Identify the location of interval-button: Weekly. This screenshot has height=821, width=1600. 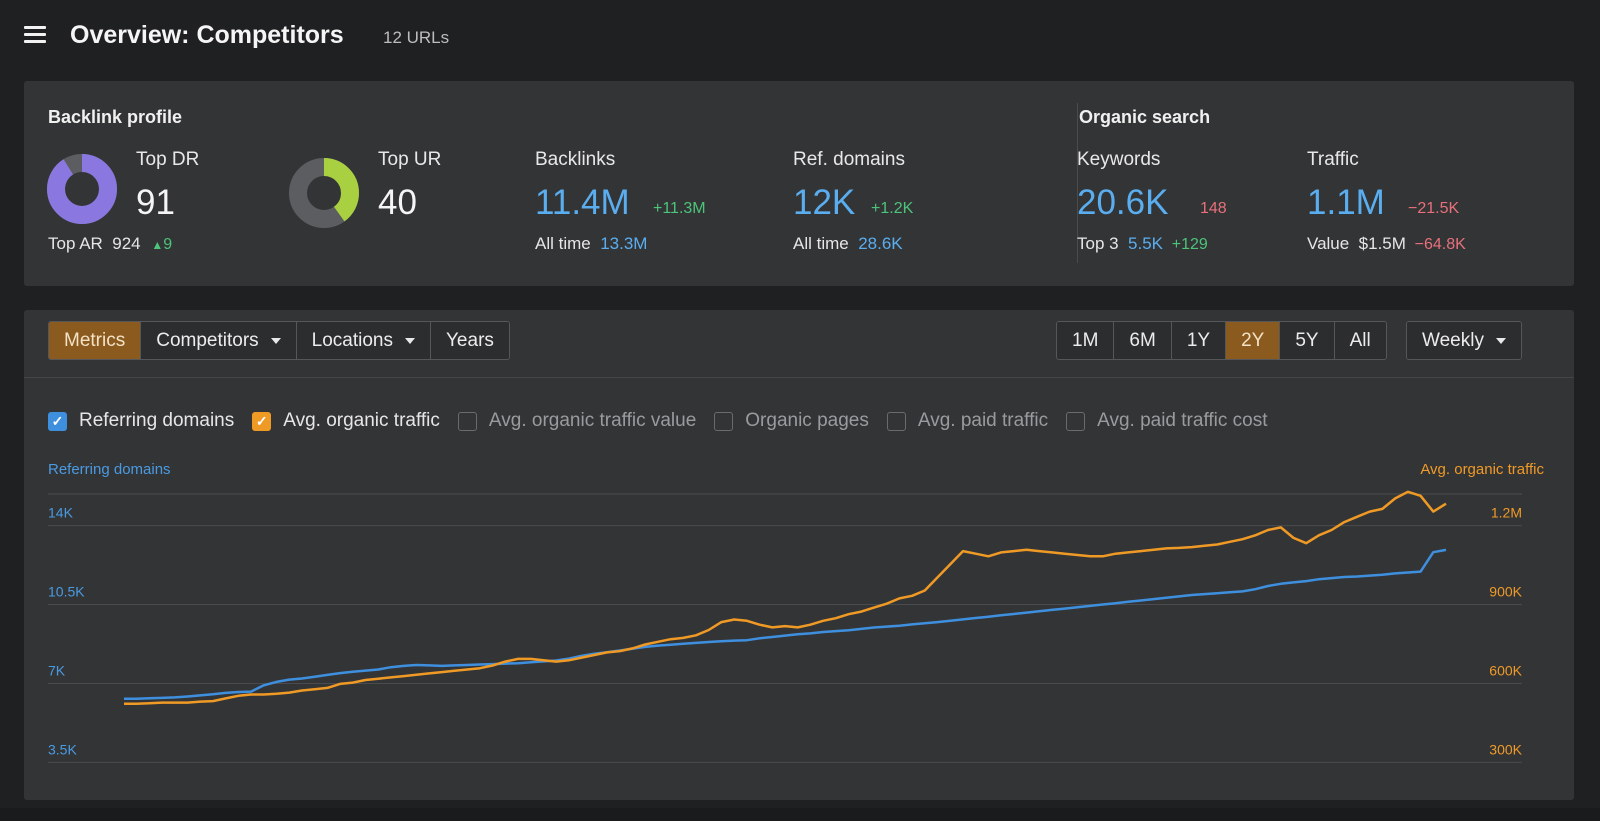
(1464, 340).